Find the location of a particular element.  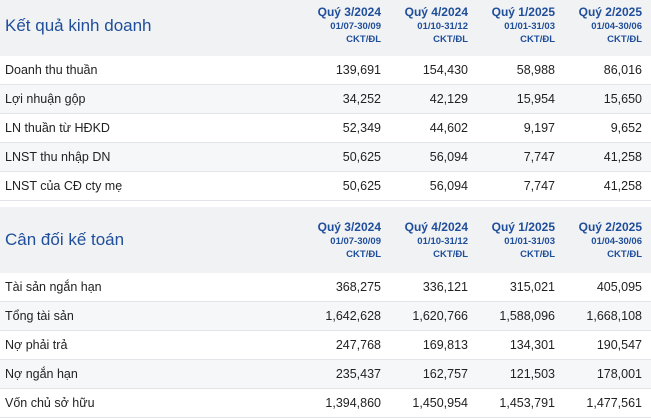

row-value: 405,095 is located at coordinates (619, 287).